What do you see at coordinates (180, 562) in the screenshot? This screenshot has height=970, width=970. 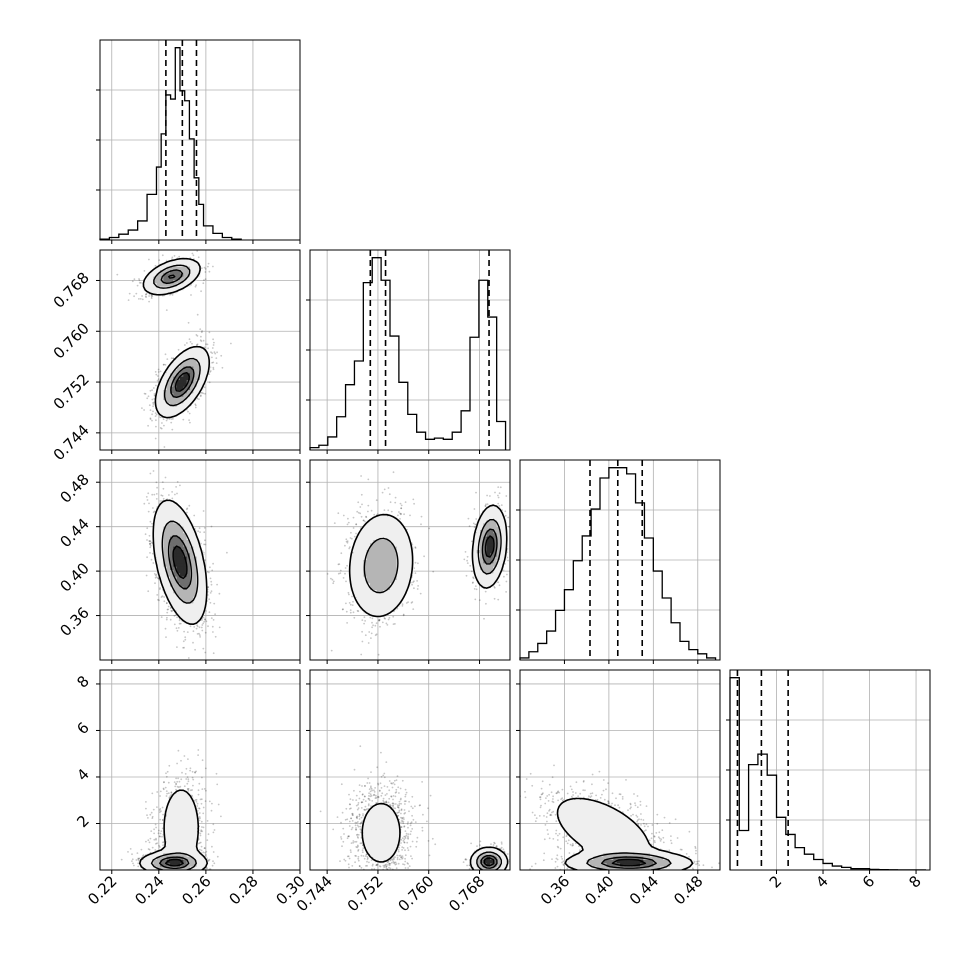 I see `contour-line` at bounding box center [180, 562].